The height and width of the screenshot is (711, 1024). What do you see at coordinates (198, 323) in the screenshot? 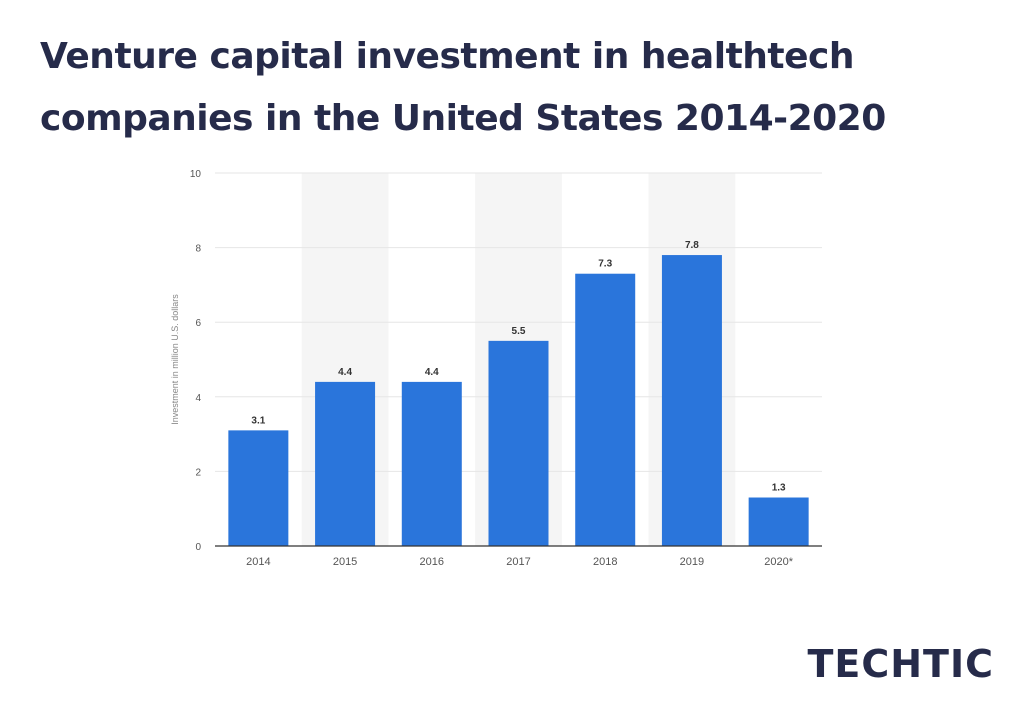
I see `y-tick-label: 6` at bounding box center [198, 323].